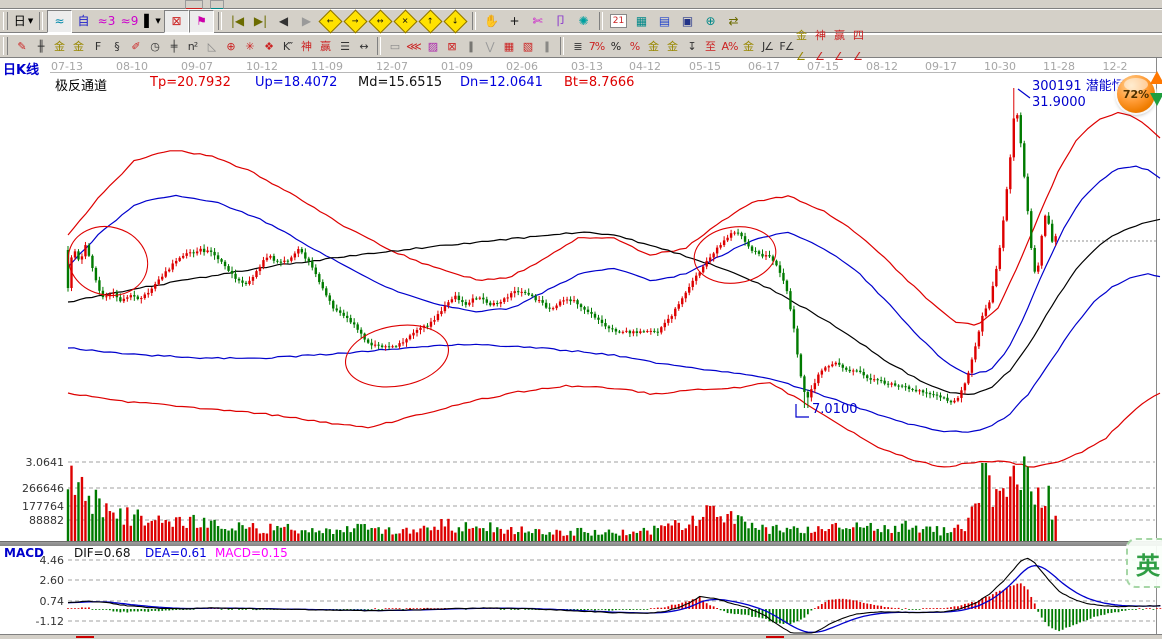 This screenshot has width=1162, height=639. What do you see at coordinates (616, 46) in the screenshot?
I see `percent-tool-icon: %` at bounding box center [616, 46].